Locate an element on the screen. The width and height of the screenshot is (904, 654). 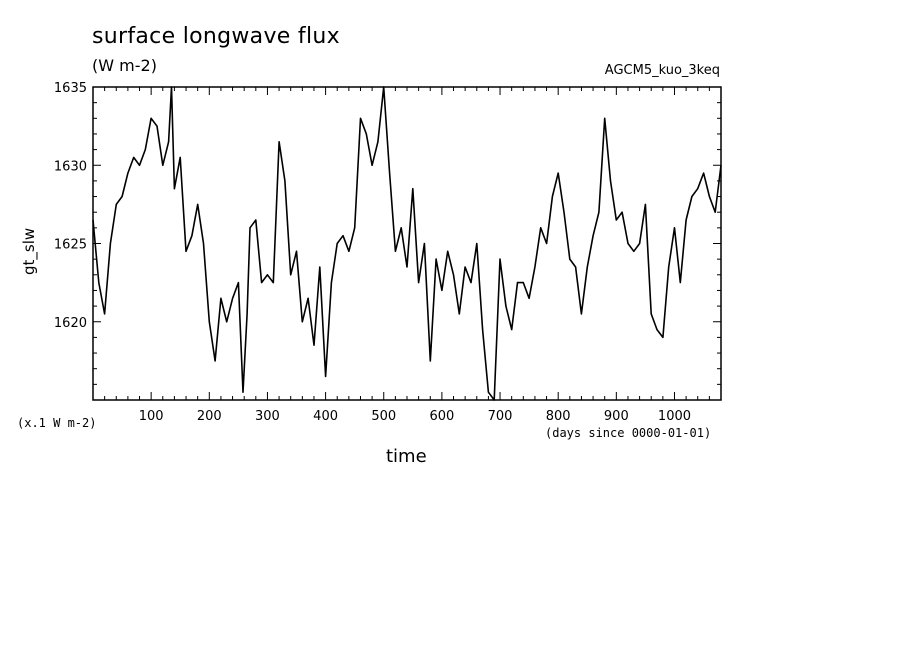
y-axis-units: (x.1 W m-2) is located at coordinates (57, 423).